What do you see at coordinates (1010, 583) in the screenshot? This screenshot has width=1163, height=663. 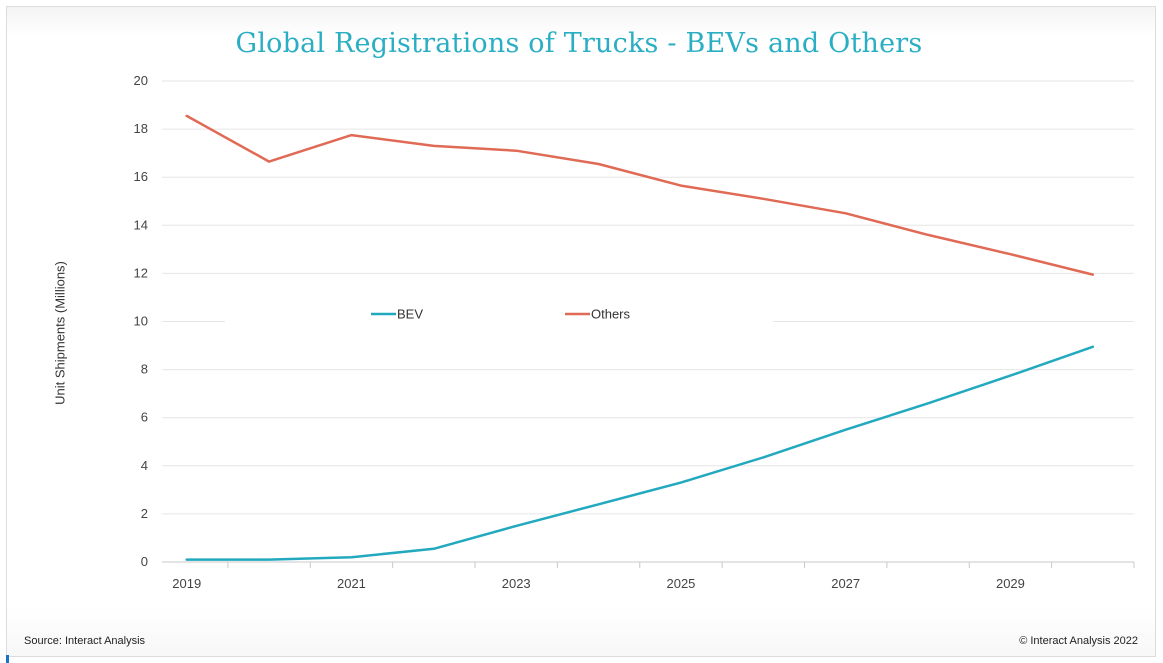 I see `x-tick-label: 2029` at bounding box center [1010, 583].